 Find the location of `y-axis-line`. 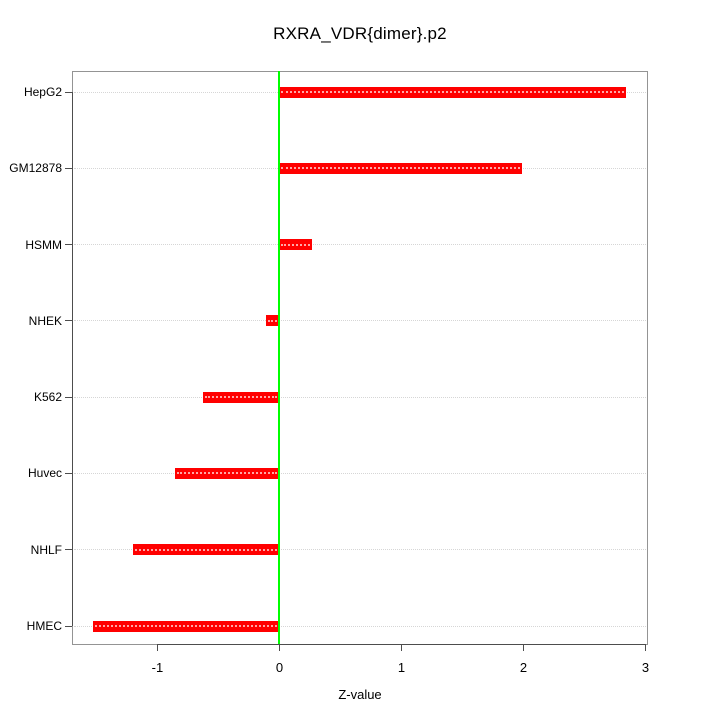

y-axis-line is located at coordinates (72, 359).